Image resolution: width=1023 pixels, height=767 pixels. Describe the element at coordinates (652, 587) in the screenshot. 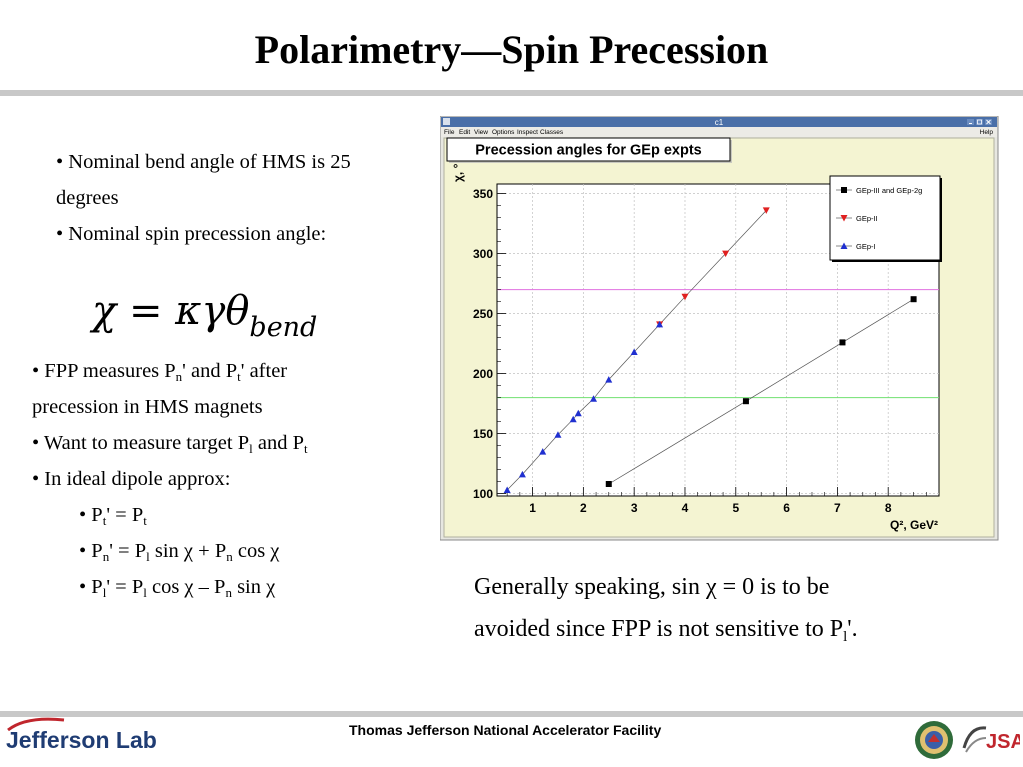

I see `conclusion-line-1: Generally speaking, sin χ = 0 is to be` at that location.